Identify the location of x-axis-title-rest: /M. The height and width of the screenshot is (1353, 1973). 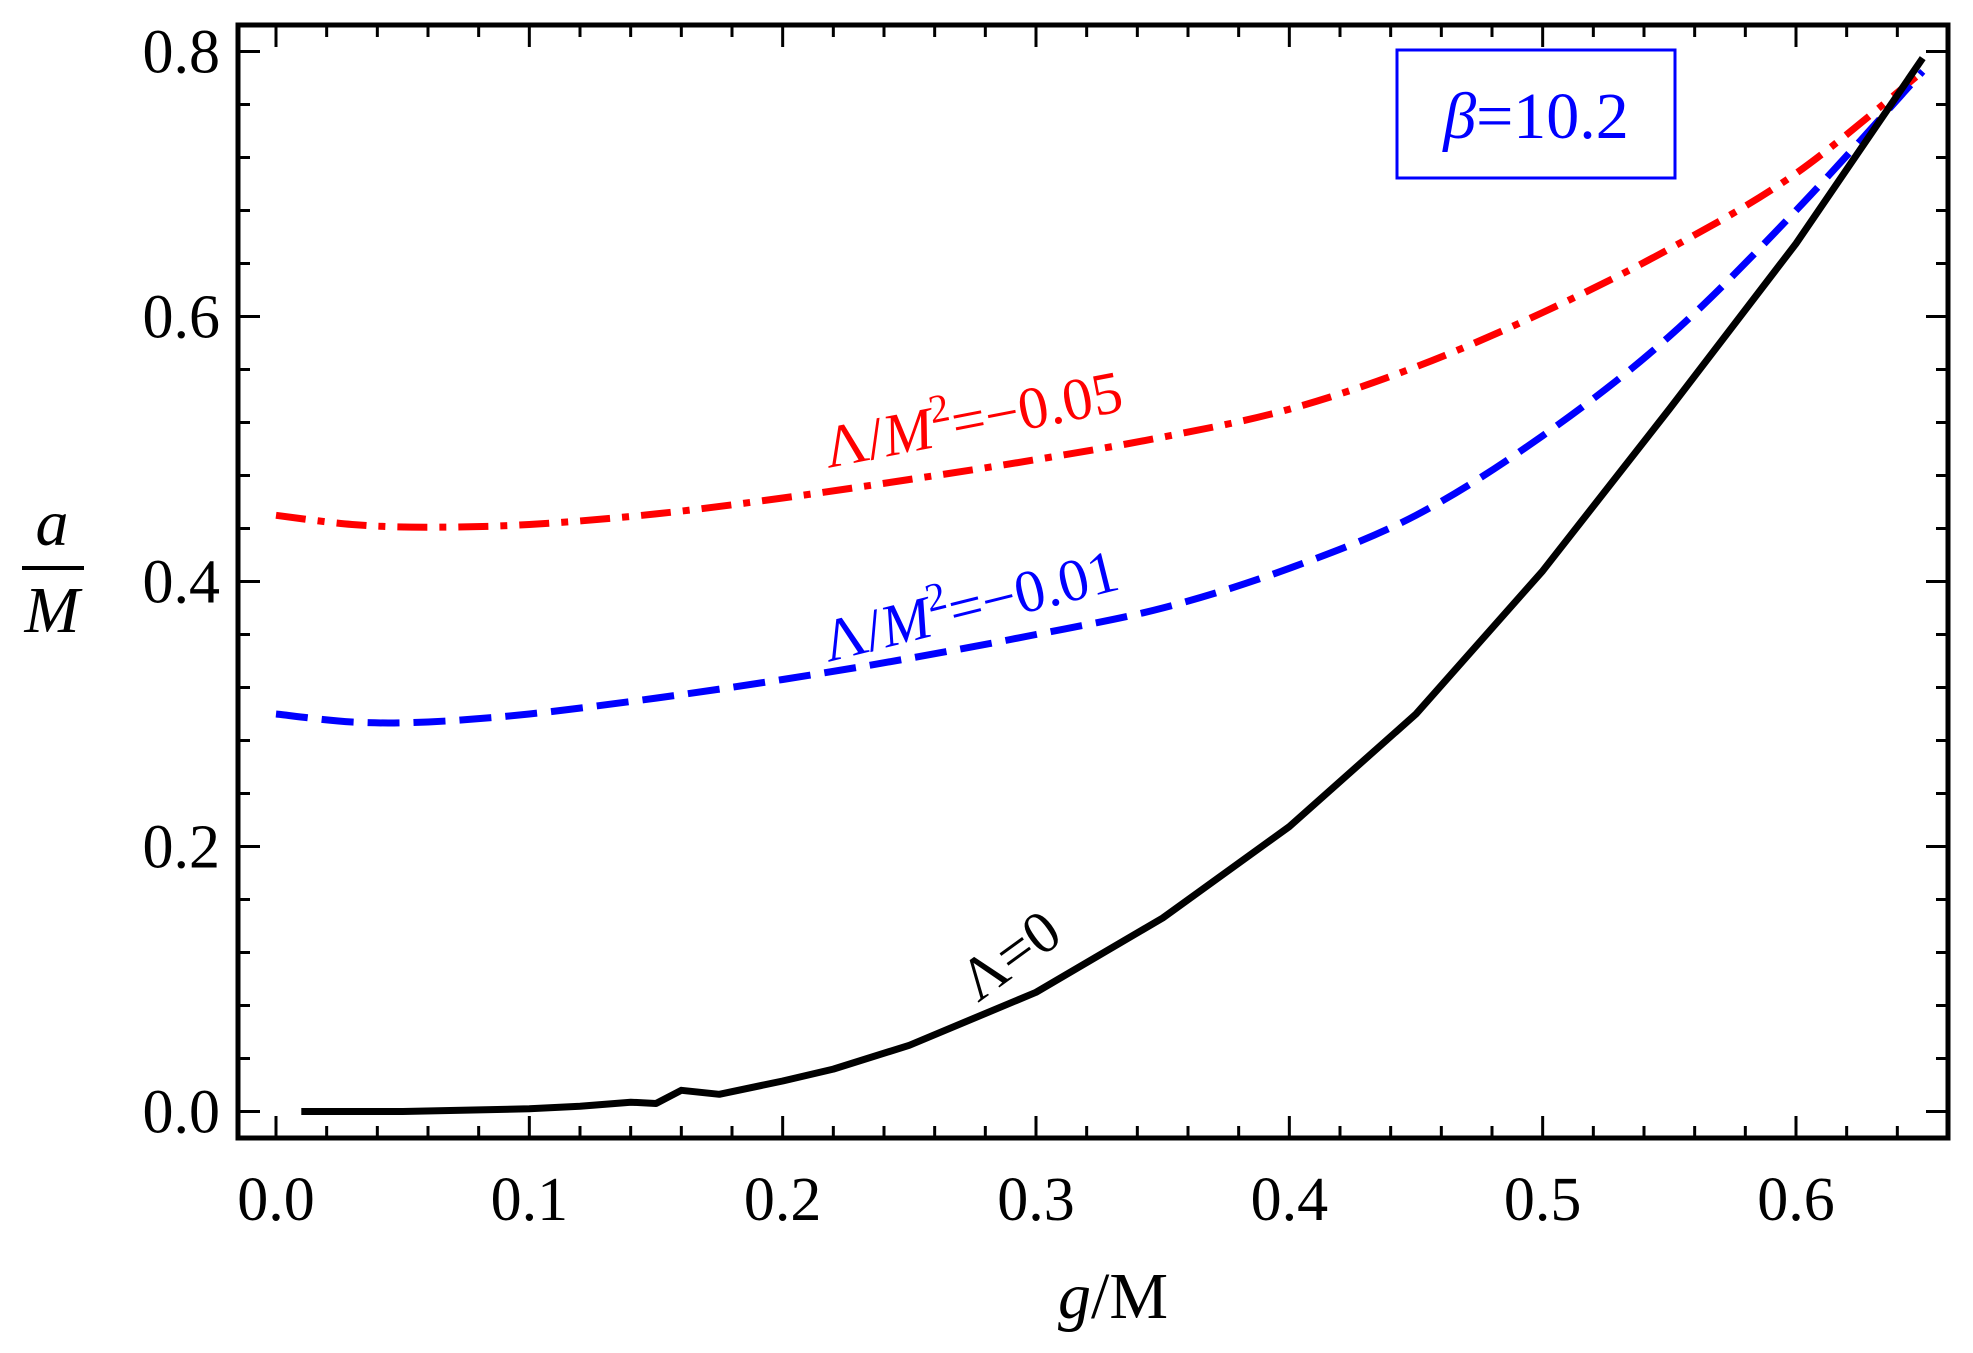
(1129, 1296).